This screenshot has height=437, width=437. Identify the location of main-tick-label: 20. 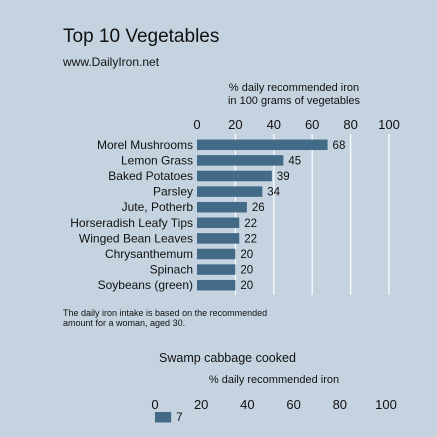
(235, 124).